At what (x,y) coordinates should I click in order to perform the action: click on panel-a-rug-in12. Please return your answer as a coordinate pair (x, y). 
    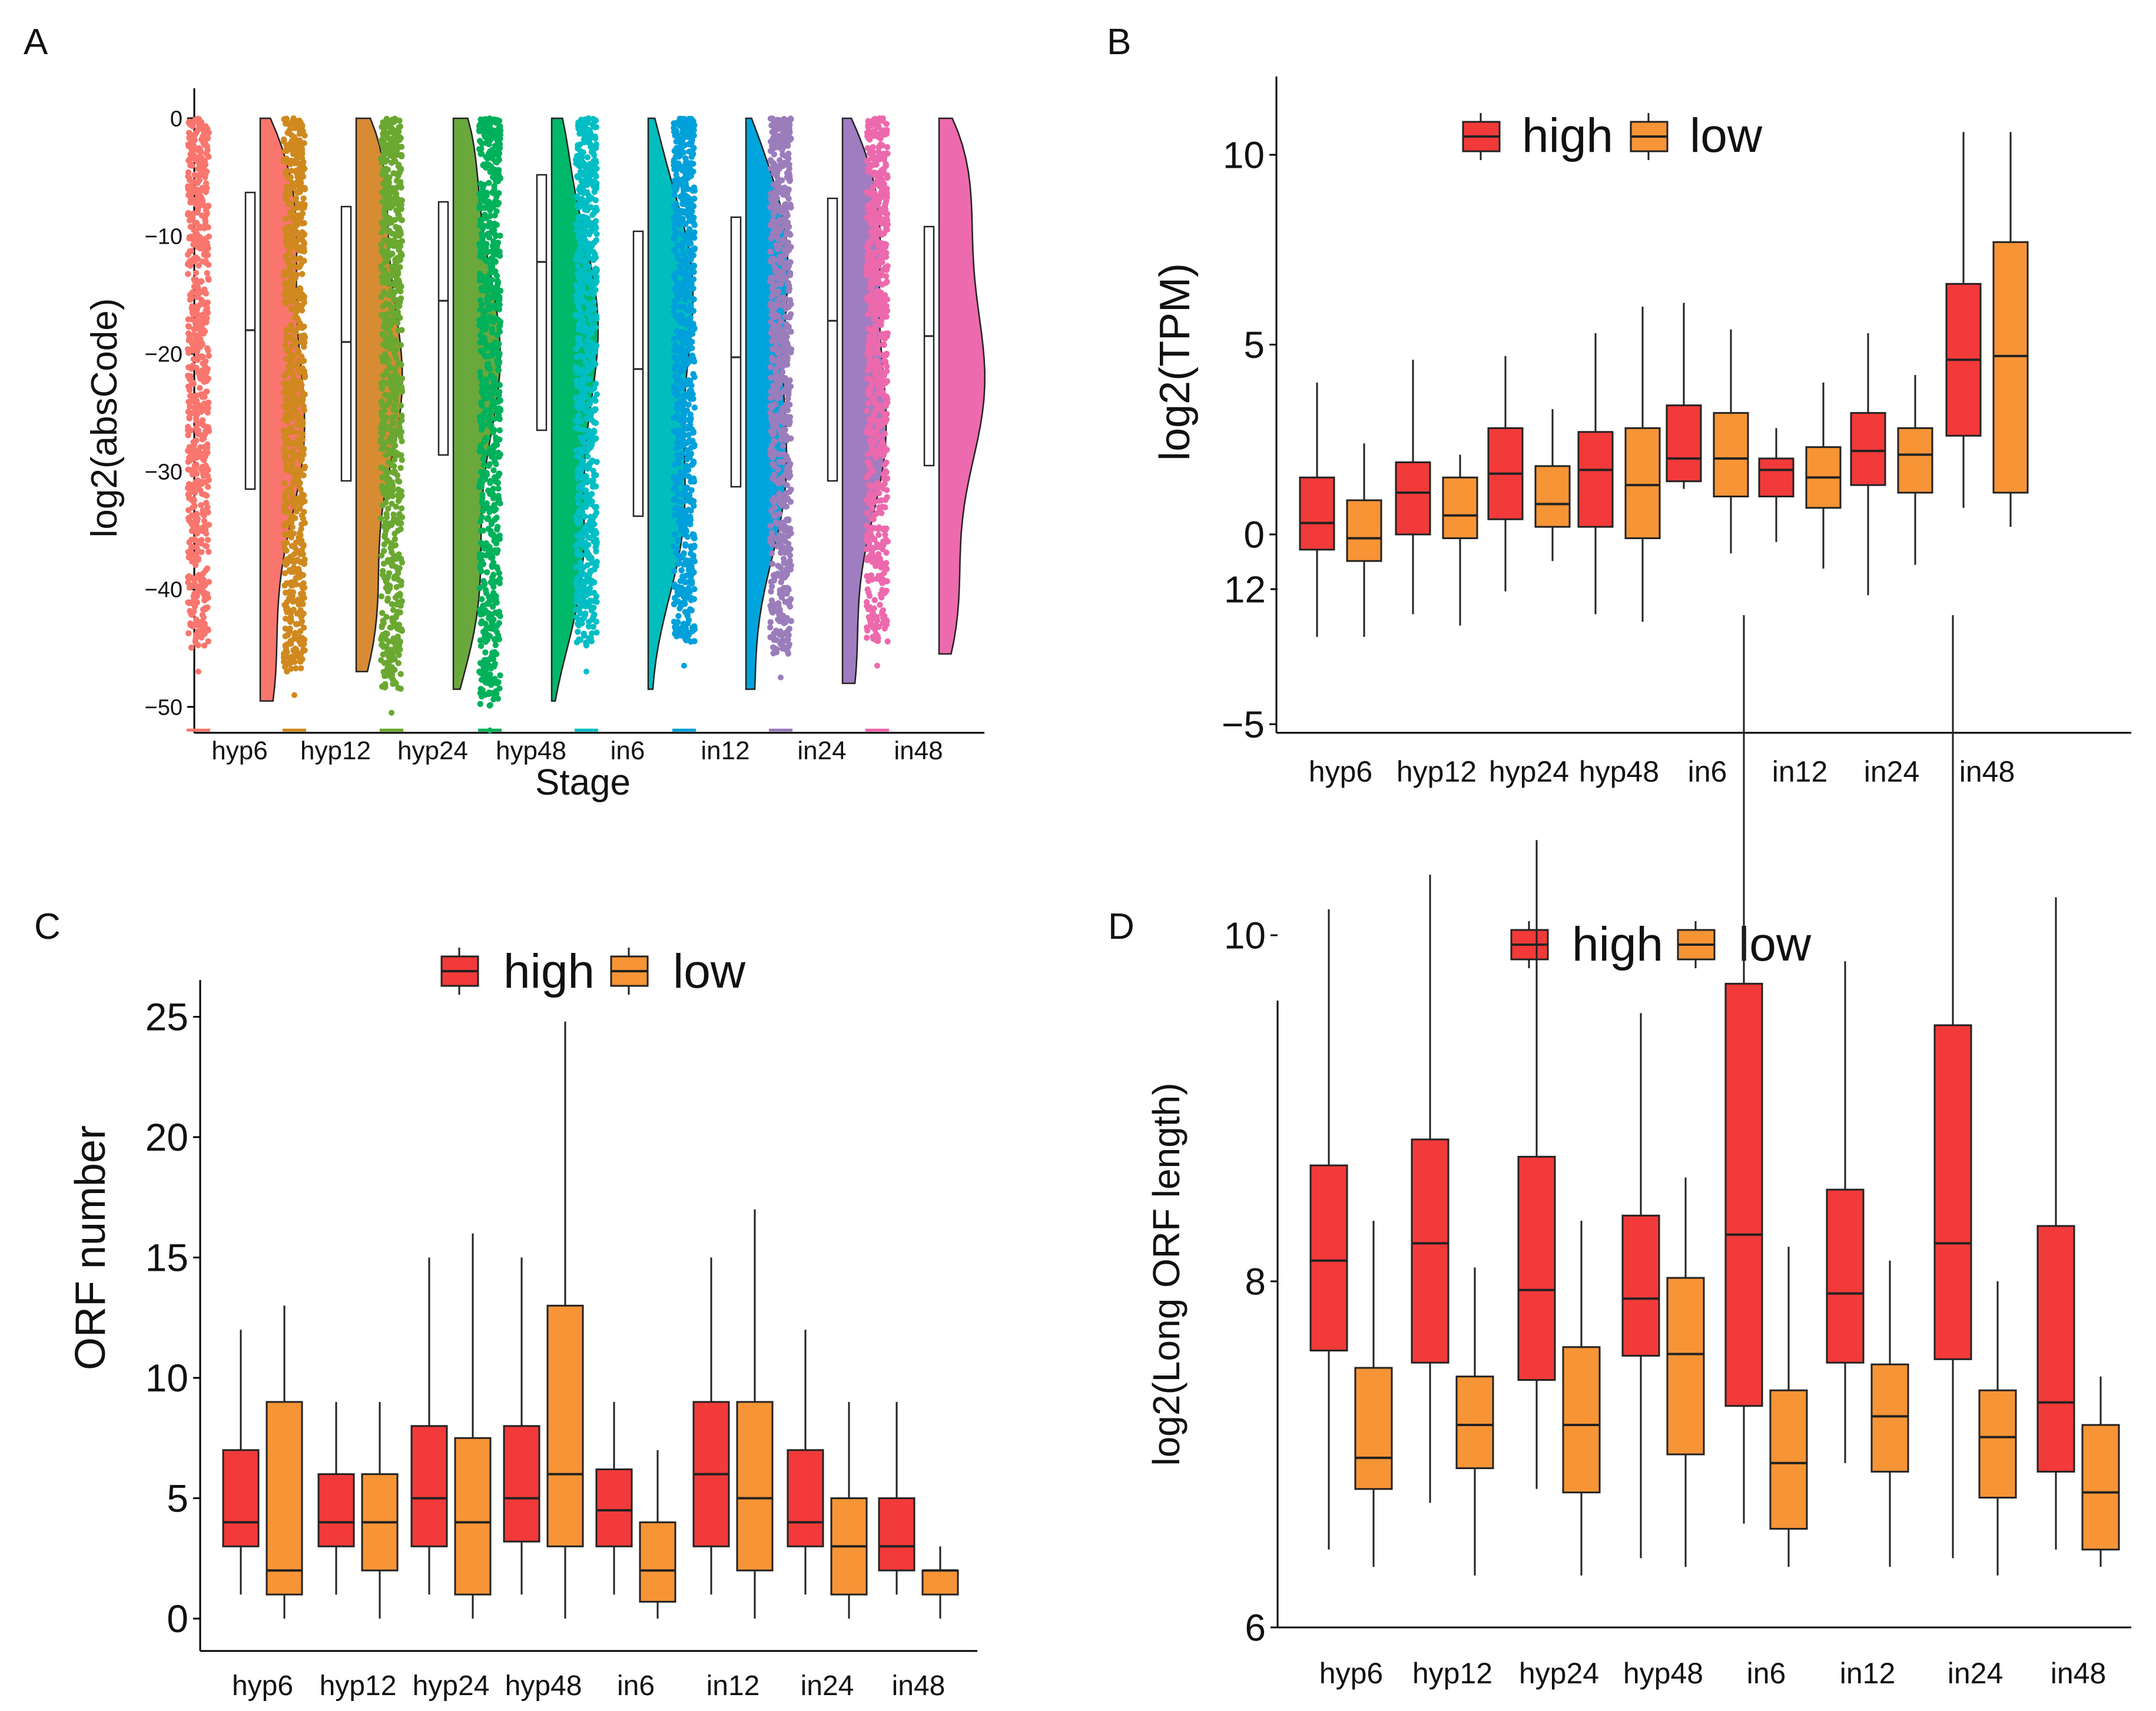
    Looking at the image, I should click on (684, 730).